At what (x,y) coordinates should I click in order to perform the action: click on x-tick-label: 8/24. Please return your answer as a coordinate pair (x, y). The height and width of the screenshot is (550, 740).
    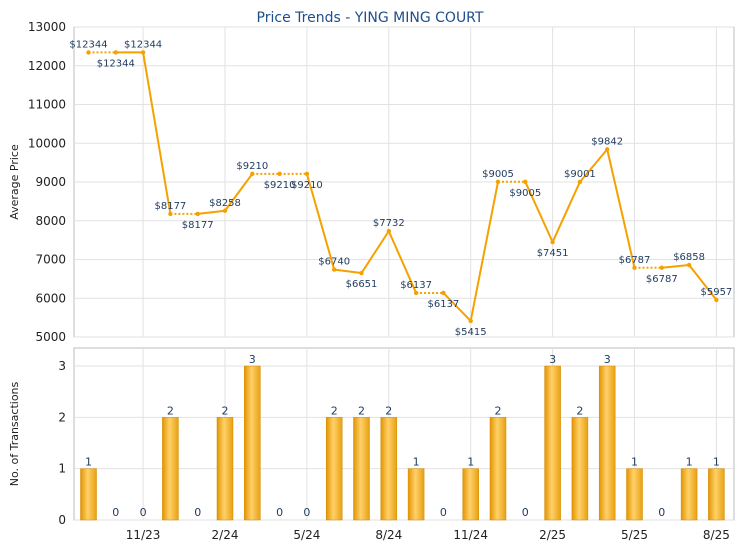
    Looking at the image, I should click on (388, 535).